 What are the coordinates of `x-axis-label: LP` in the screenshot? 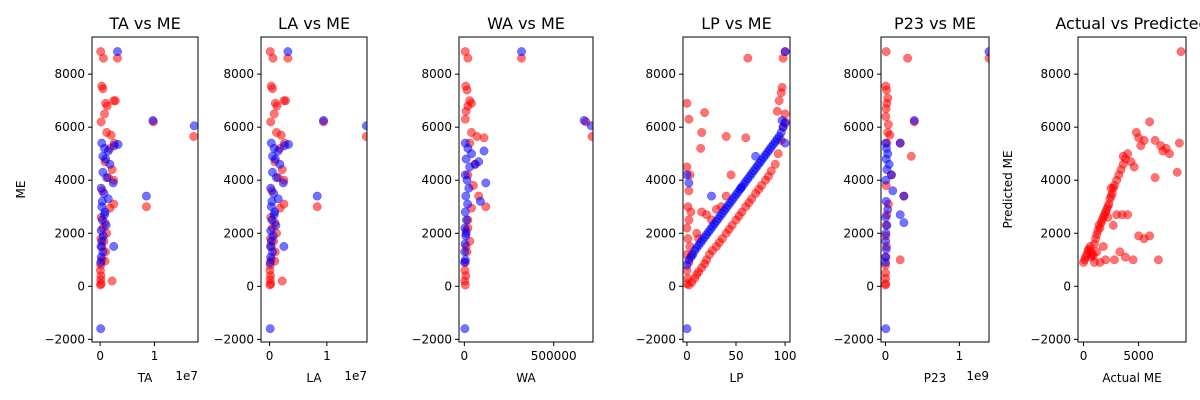 It's located at (737, 378).